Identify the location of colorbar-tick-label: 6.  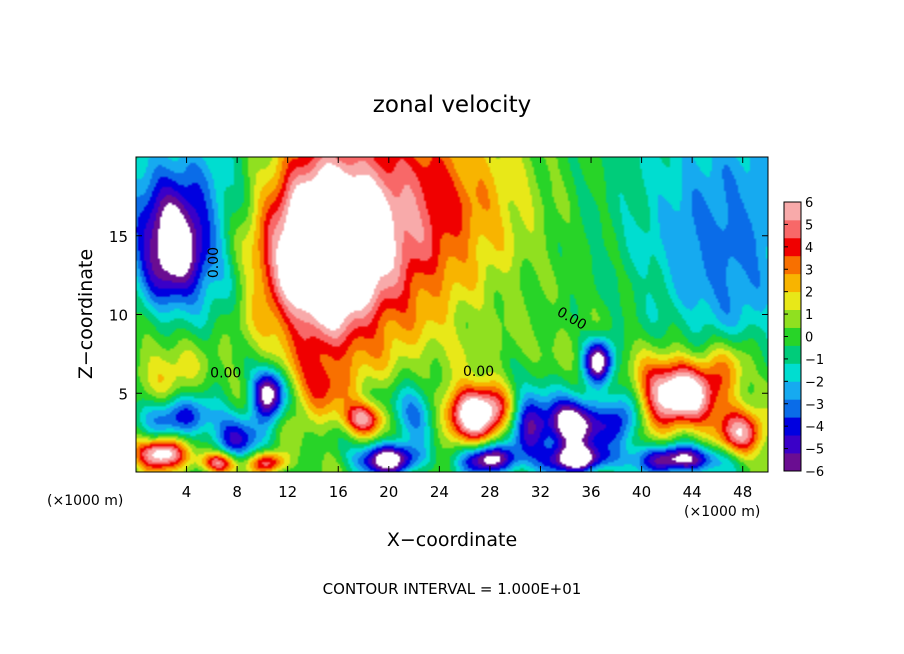
(809, 203).